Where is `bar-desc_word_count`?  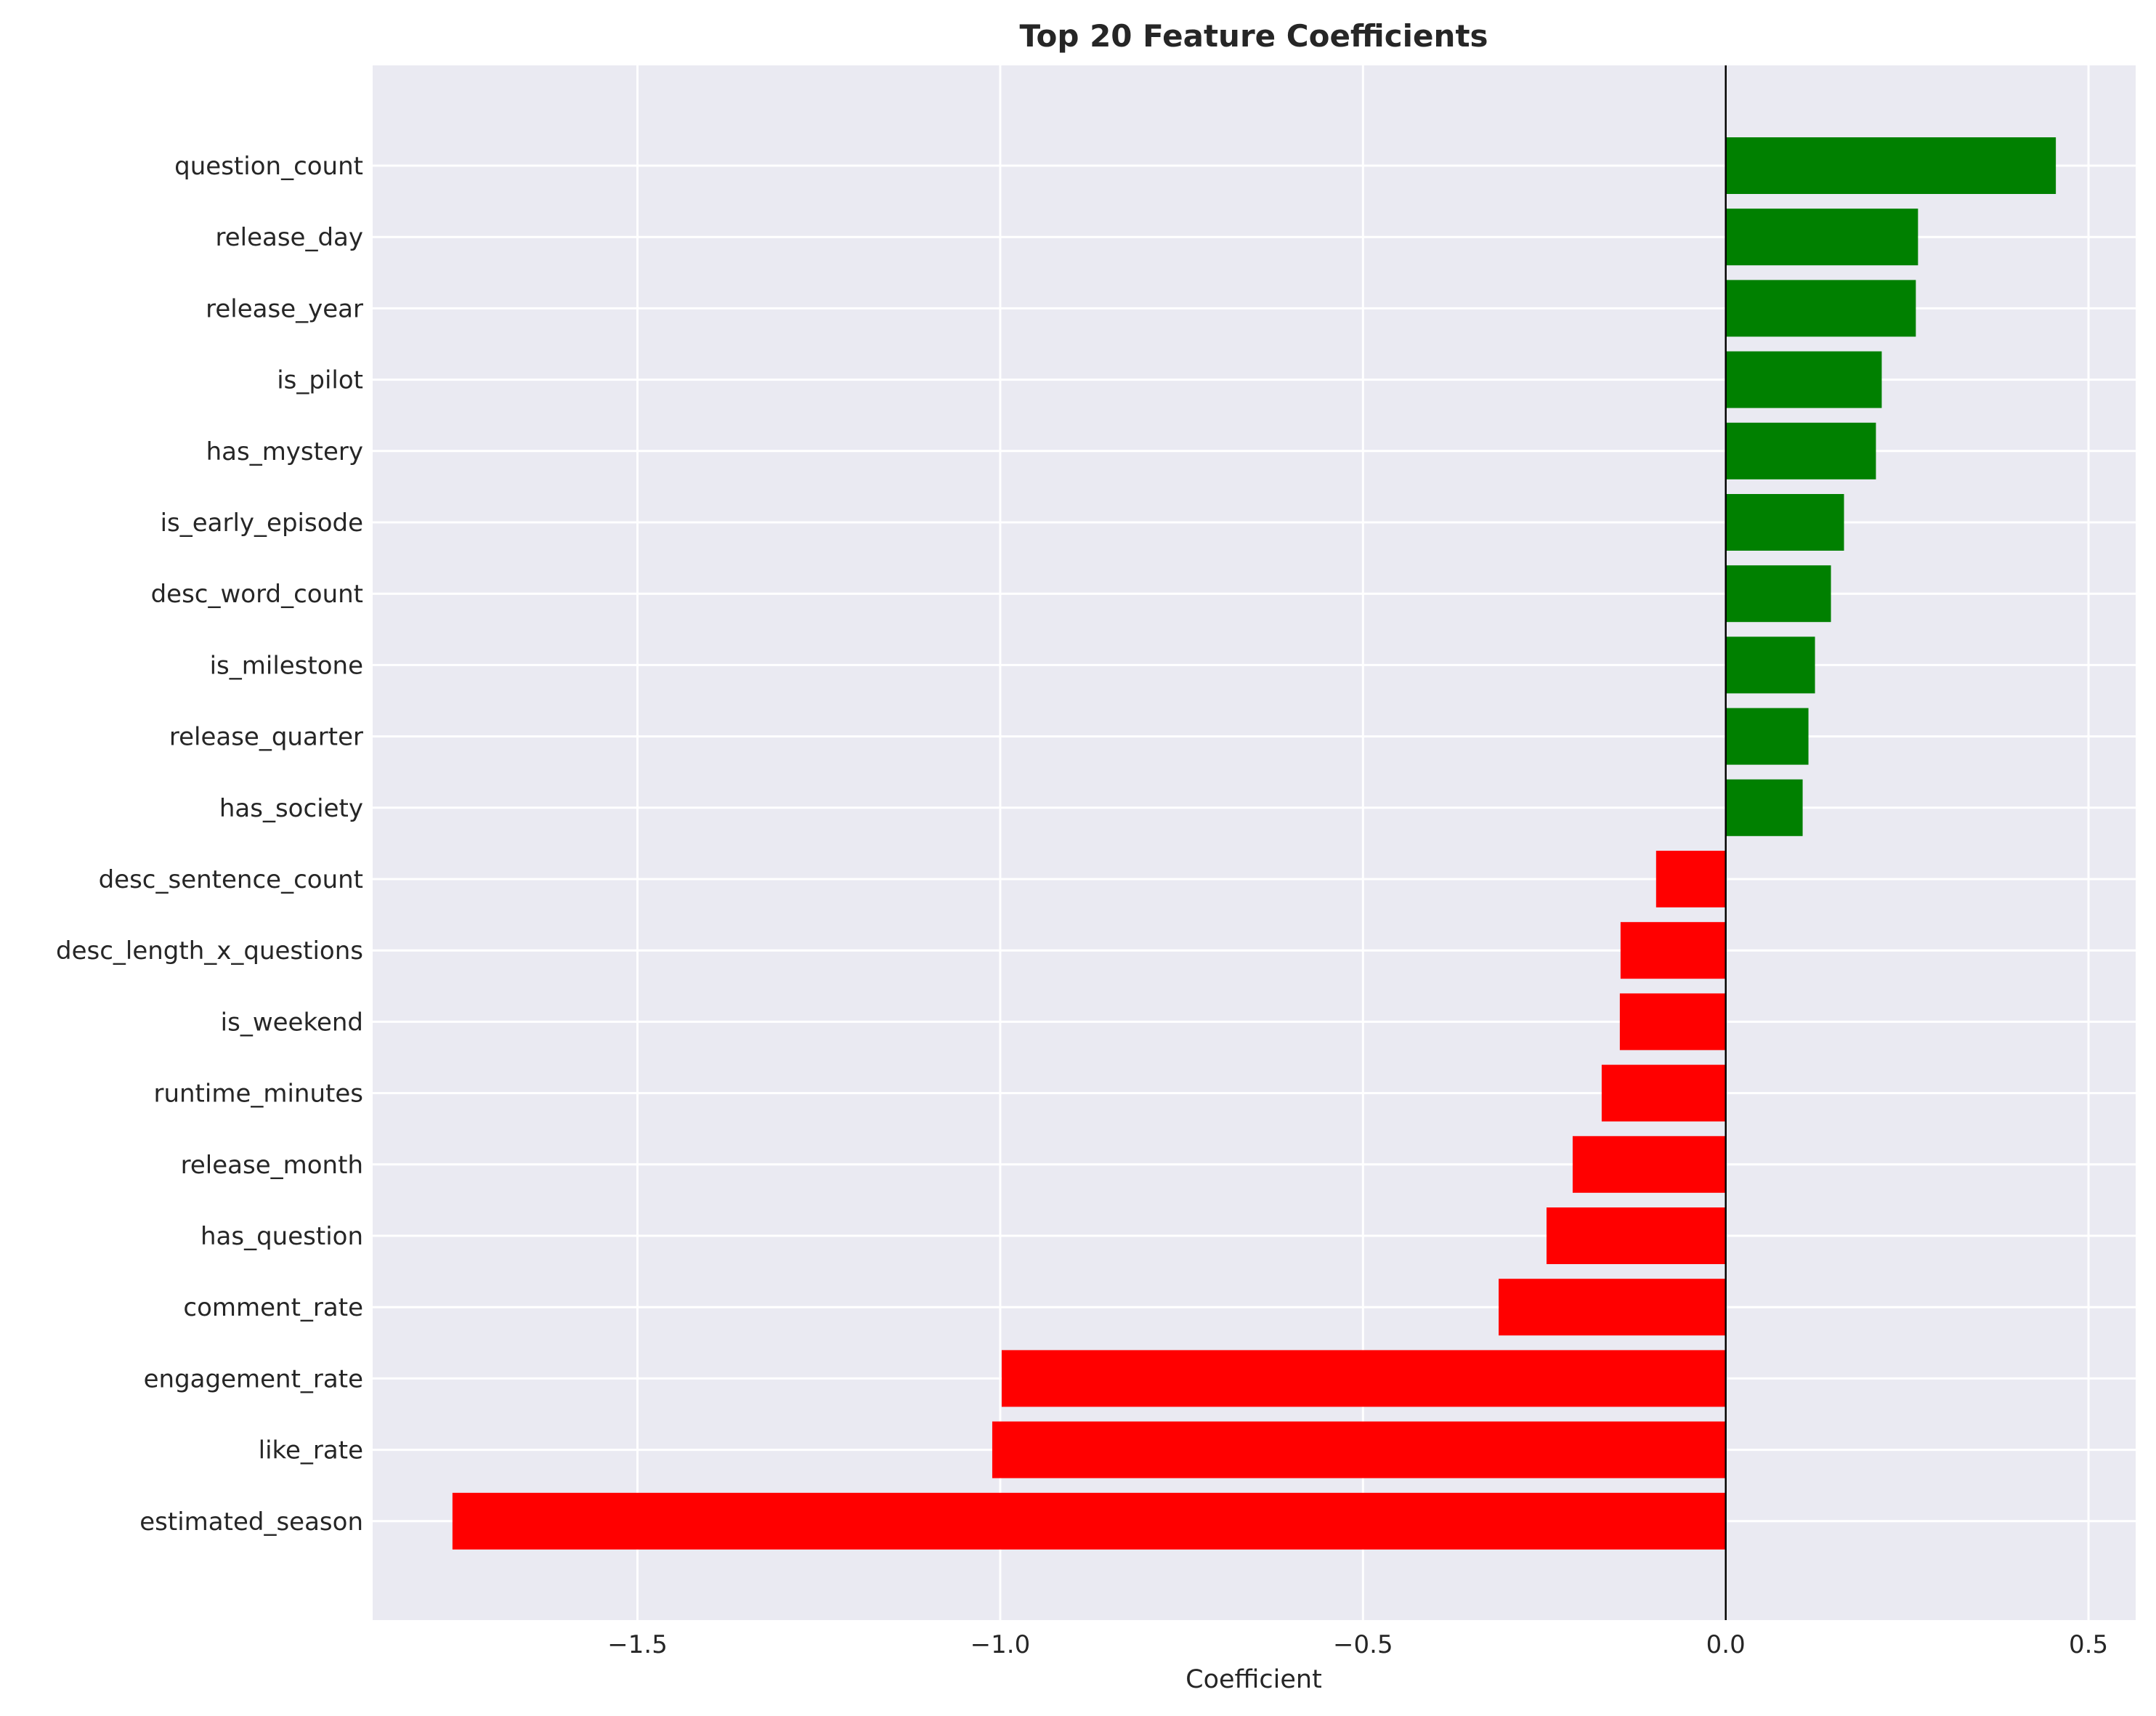 bar-desc_word_count is located at coordinates (1778, 594).